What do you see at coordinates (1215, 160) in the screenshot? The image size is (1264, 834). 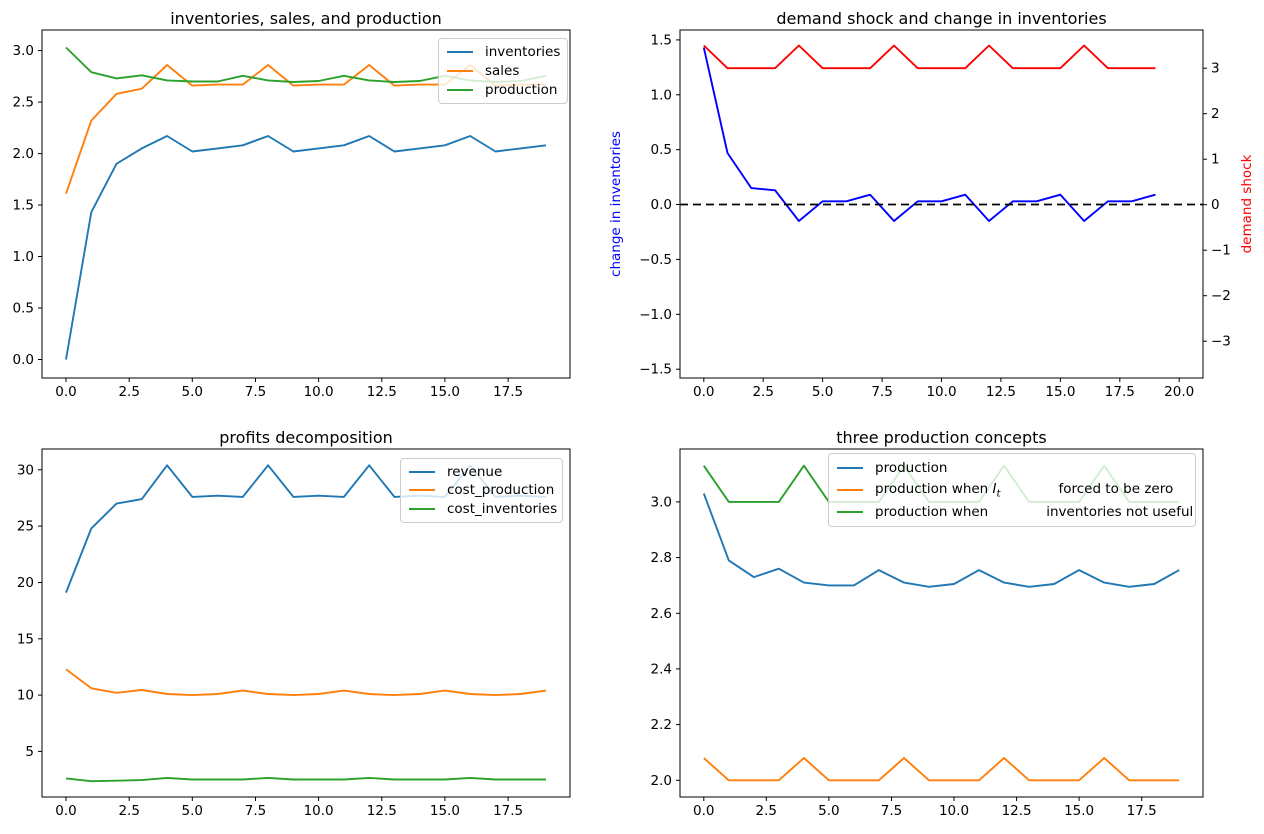 I see `y-right-tick-label: 1` at bounding box center [1215, 160].